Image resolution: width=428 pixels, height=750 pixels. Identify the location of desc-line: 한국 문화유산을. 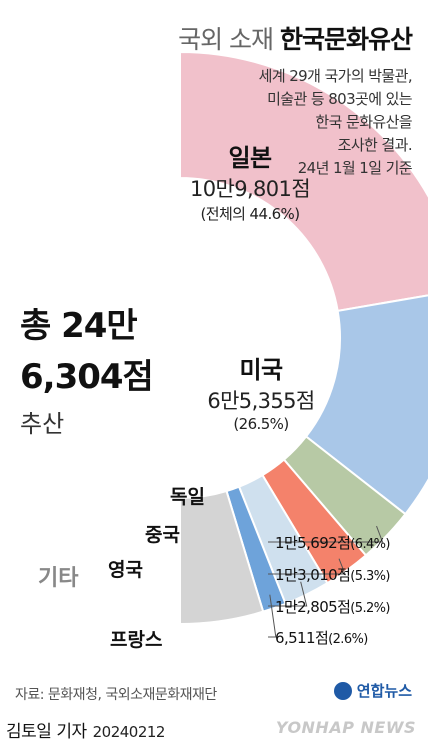
(363, 122).